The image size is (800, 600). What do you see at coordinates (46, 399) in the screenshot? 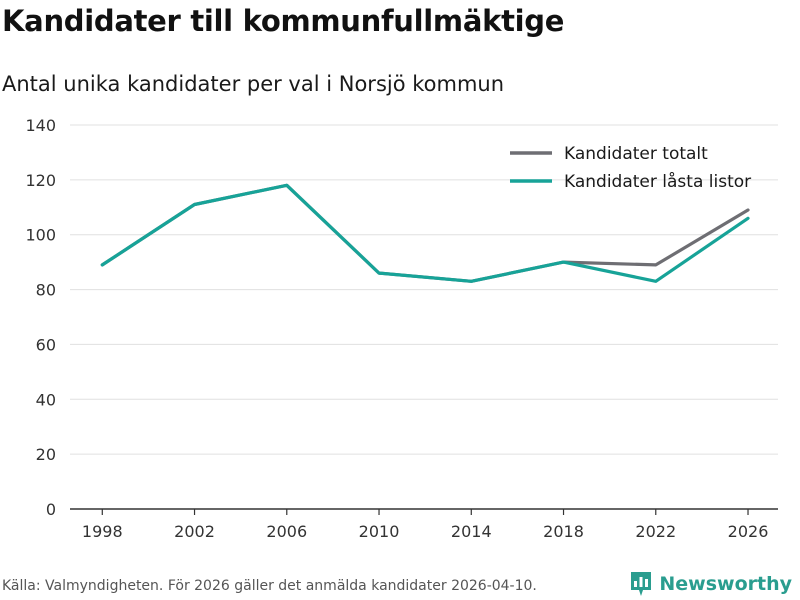
I see `y-tick-label: 40` at bounding box center [46, 399].